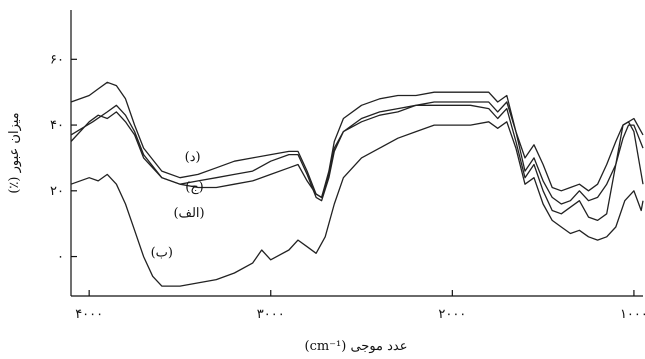 The height and width of the screenshot is (359, 645). Describe the element at coordinates (89, 314) in the screenshot. I see `x-tick-label: ۴۰۰۰` at that location.